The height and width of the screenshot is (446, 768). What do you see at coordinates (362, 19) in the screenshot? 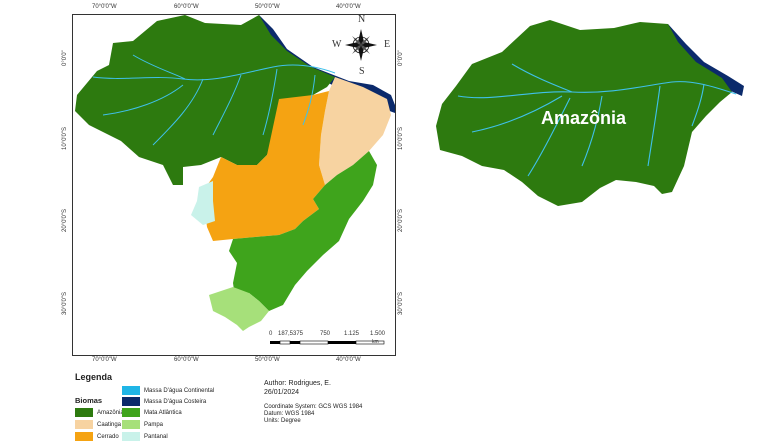
I see `compass-n: N` at bounding box center [362, 19].